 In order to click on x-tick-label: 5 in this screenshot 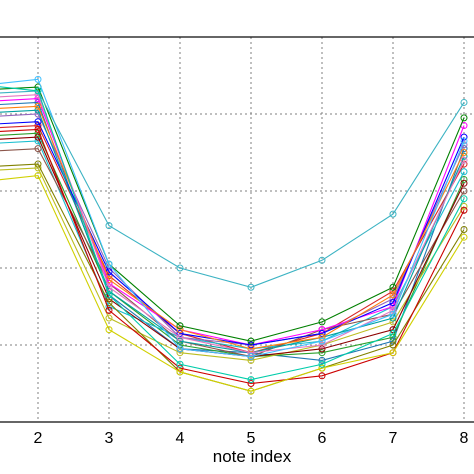, I will do `click(251, 438)`.